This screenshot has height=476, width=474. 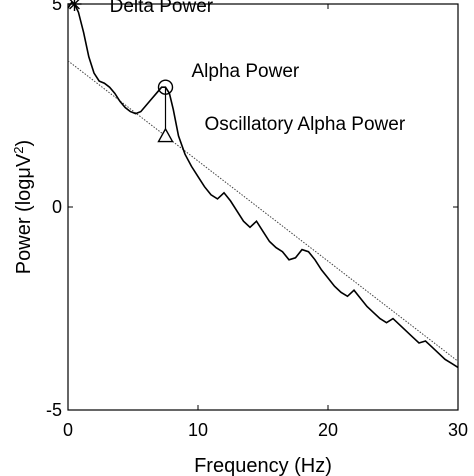 What do you see at coordinates (68, 430) in the screenshot?
I see `x-tick-label: 0` at bounding box center [68, 430].